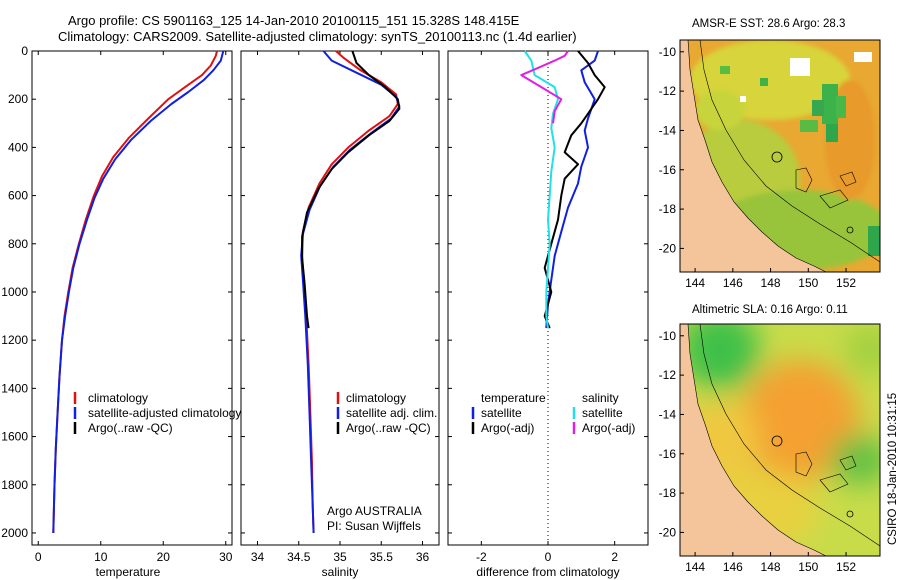  Describe the element at coordinates (18, 244) in the screenshot. I see `y-tick-label: 800` at that location.